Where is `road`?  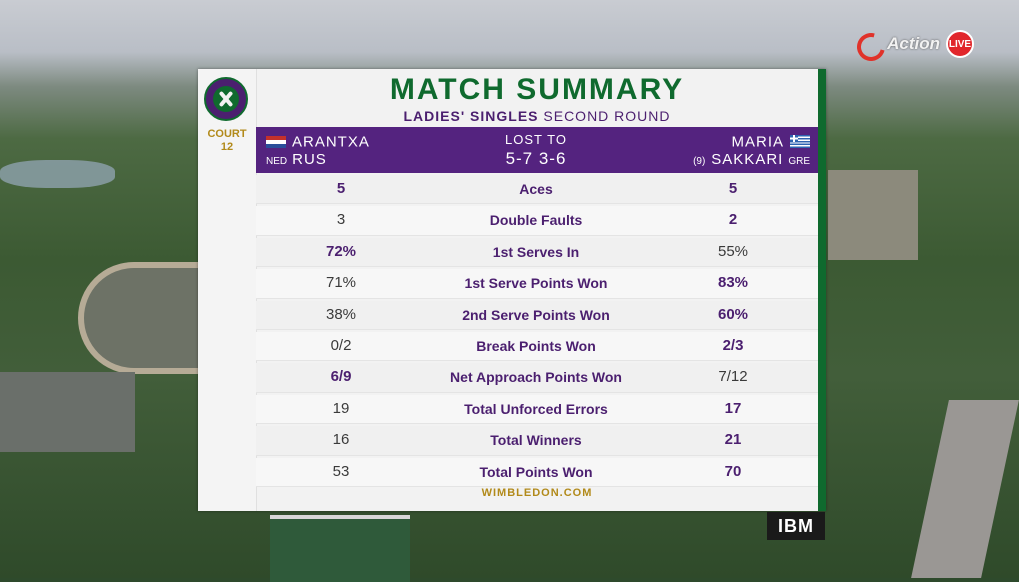 road is located at coordinates (965, 489).